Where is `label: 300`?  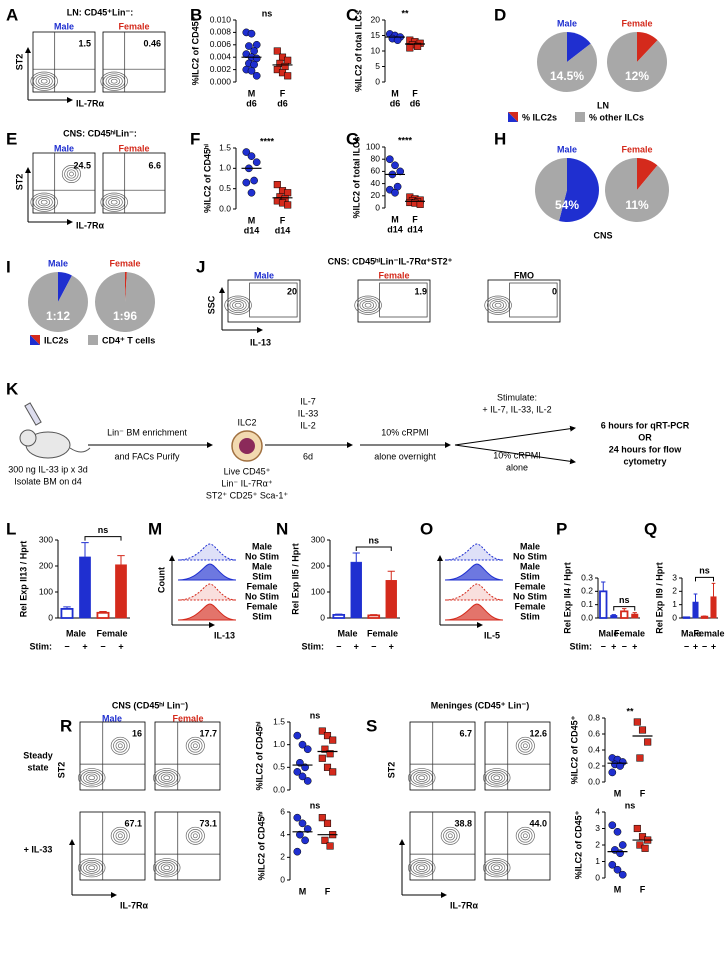
label: 300 is located at coordinates (318, 539).